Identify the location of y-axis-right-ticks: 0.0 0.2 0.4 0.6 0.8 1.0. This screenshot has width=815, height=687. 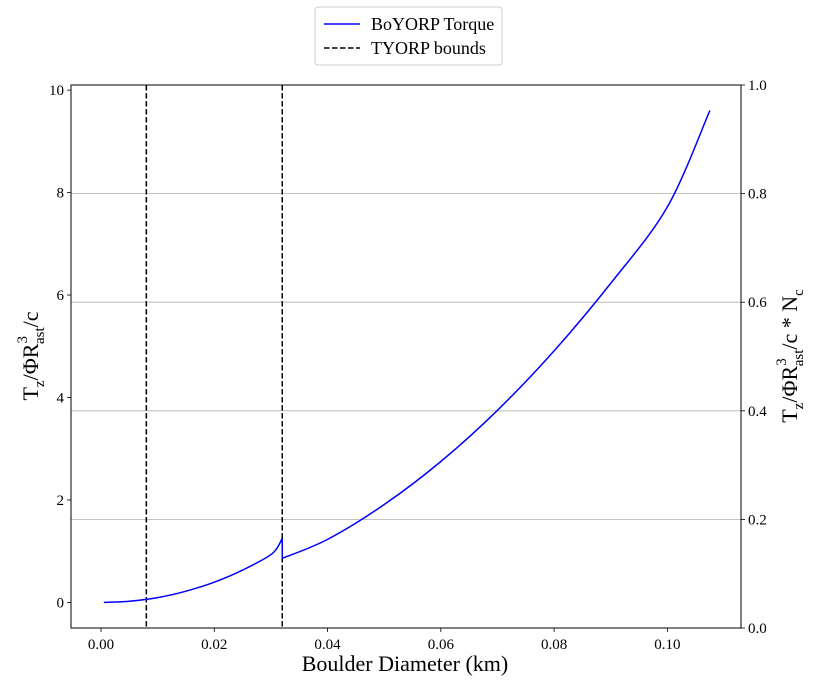
(754, 357).